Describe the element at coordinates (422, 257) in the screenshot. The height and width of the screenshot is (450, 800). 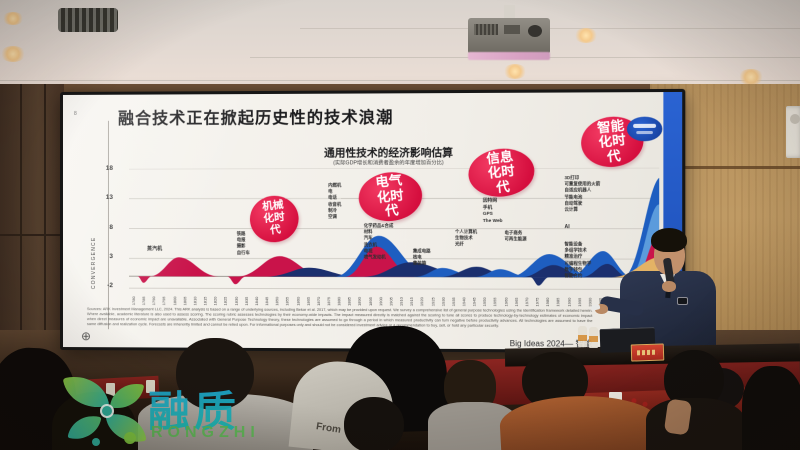
I see `tech-label-integrated-circuits: 集成电路 核电 集装箱` at that location.